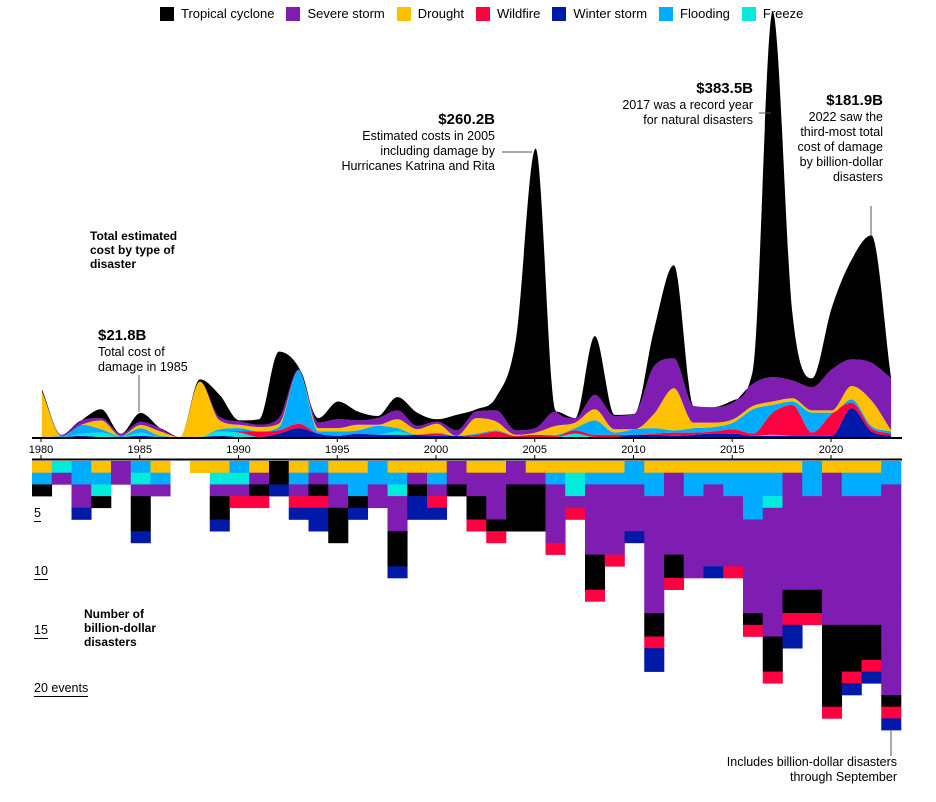  Describe the element at coordinates (535, 450) in the screenshot. I see `year-tick-label: 2005` at that location.